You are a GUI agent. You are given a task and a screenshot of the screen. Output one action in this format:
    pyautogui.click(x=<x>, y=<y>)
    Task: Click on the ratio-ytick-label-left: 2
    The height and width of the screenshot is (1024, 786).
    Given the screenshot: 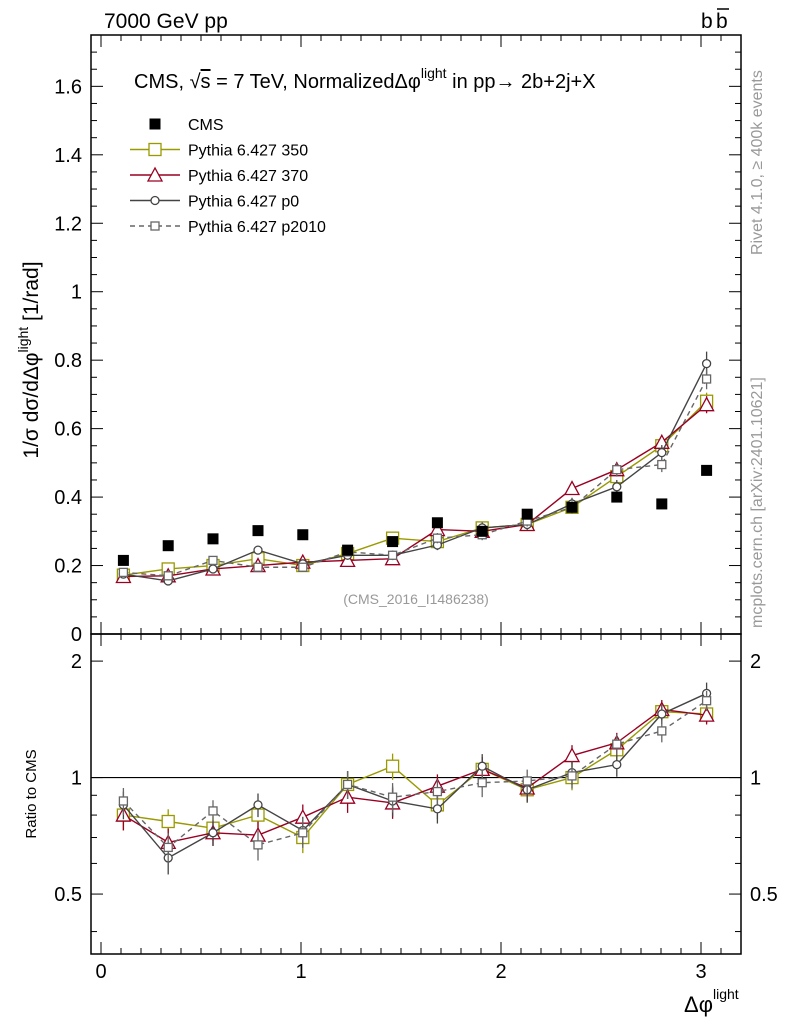 What is the action you would take?
    pyautogui.click(x=76, y=662)
    